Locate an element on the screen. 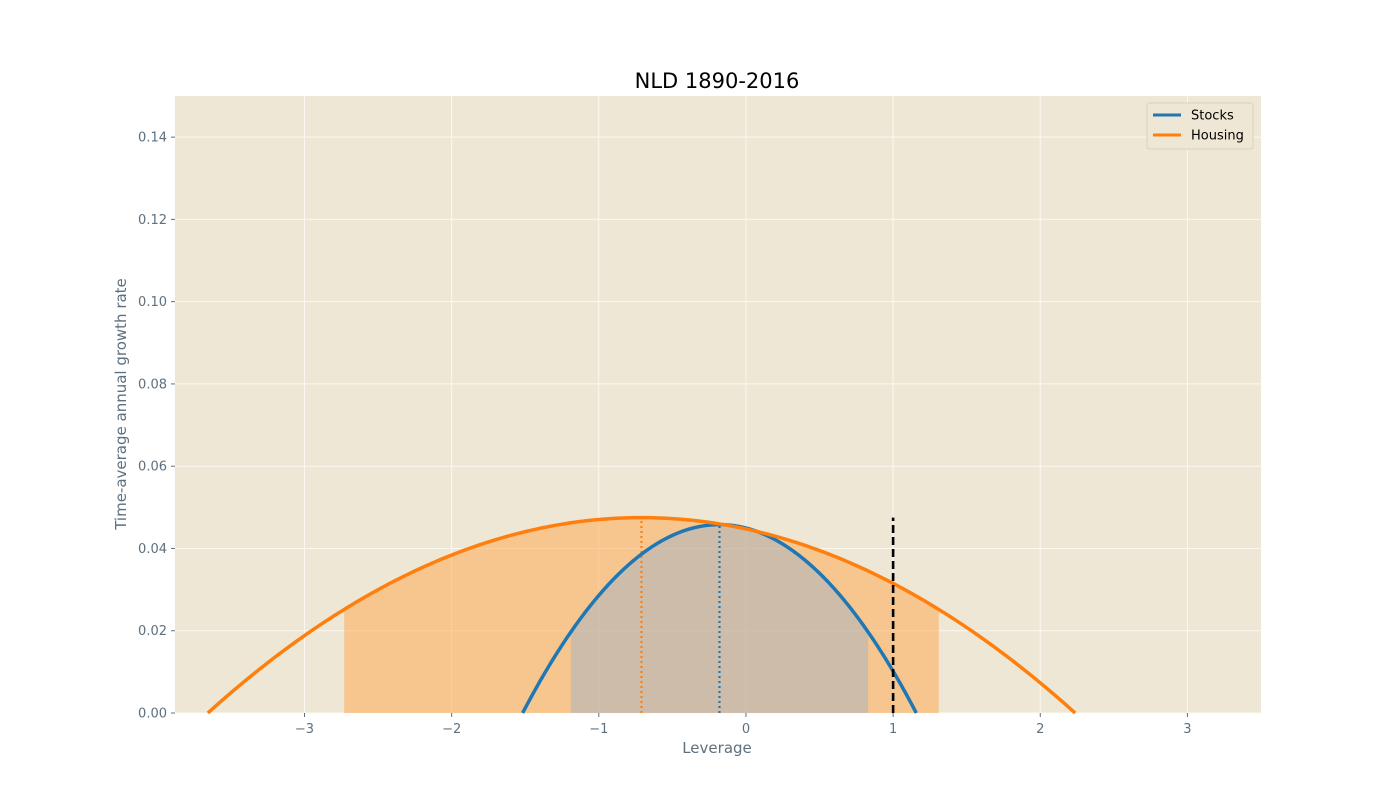 This screenshot has height=800, width=1400. optimum-lines is located at coordinates (680, 615).